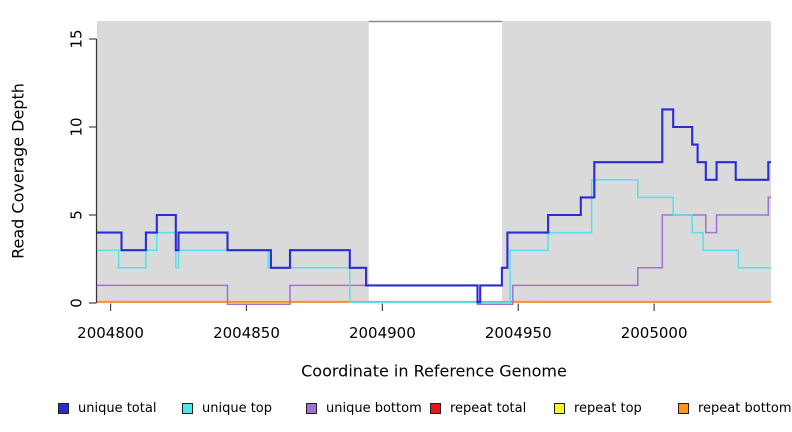  What do you see at coordinates (18, 171) in the screenshot?
I see `y-axis-title: Read Coverage Depth` at bounding box center [18, 171].